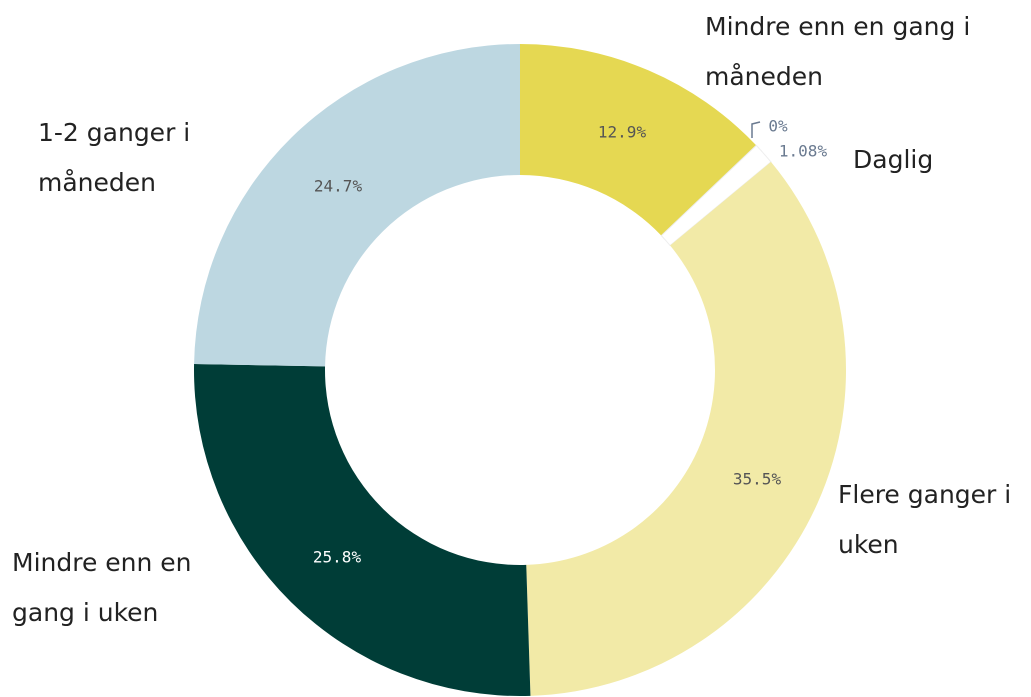  Describe the element at coordinates (803, 151) in the screenshot. I see `value-label: 1.08%` at that location.